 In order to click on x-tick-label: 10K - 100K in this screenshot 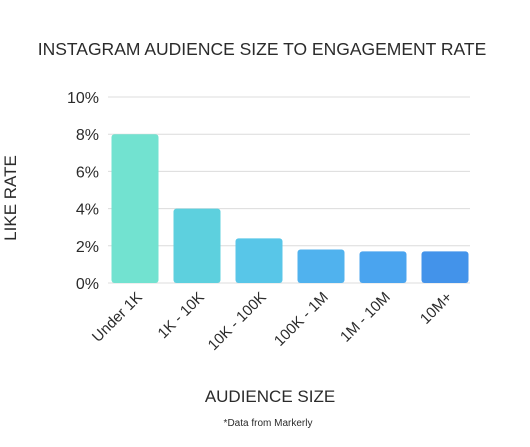, I will do `click(237, 321)`.